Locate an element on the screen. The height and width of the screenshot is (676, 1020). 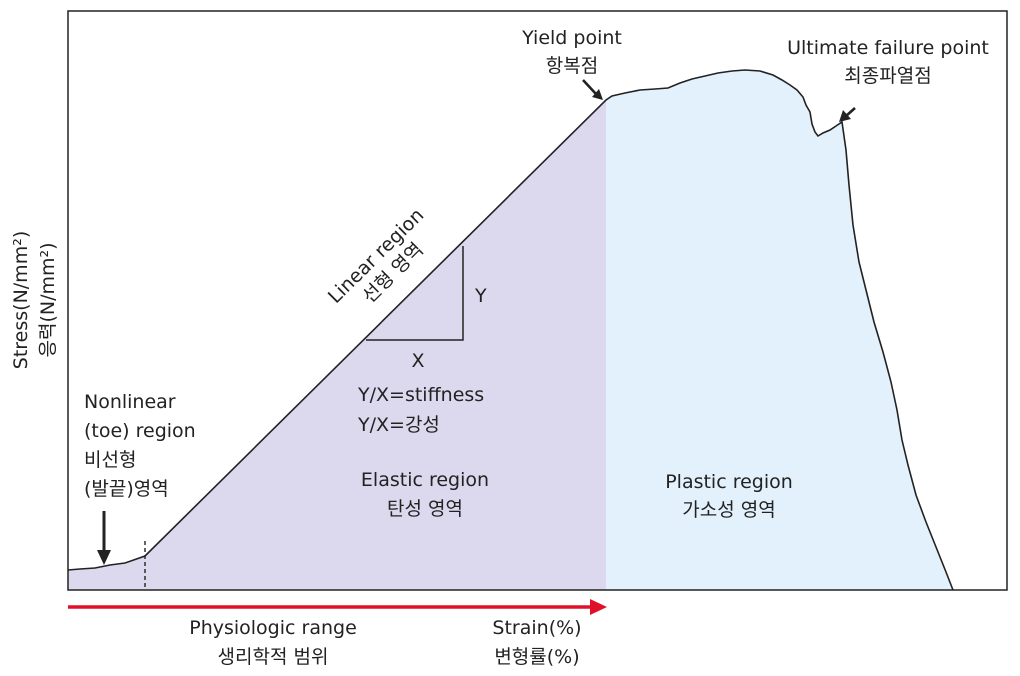
stiffness-y-label: Y is located at coordinates (480, 296).